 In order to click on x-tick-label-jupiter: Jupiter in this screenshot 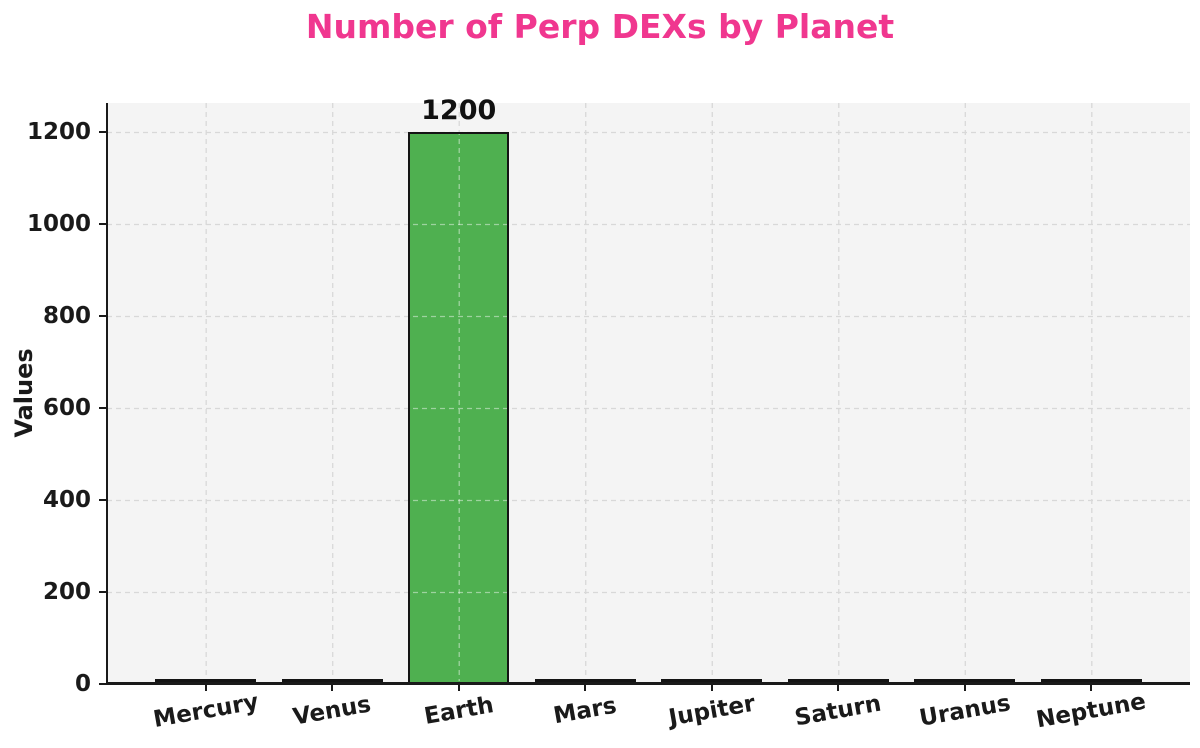, I will do `click(711, 711)`.